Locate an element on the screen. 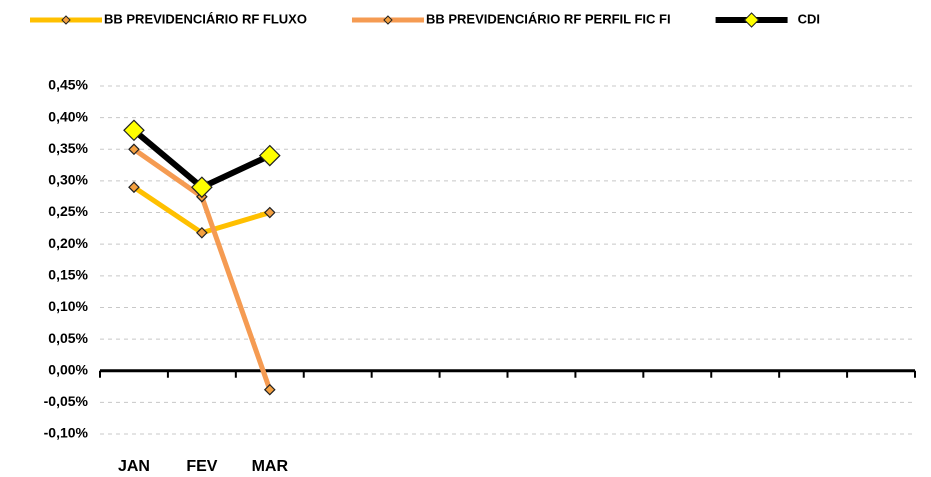 The width and height of the screenshot is (931, 477). y-tick-label: 0,45% is located at coordinates (68, 85).